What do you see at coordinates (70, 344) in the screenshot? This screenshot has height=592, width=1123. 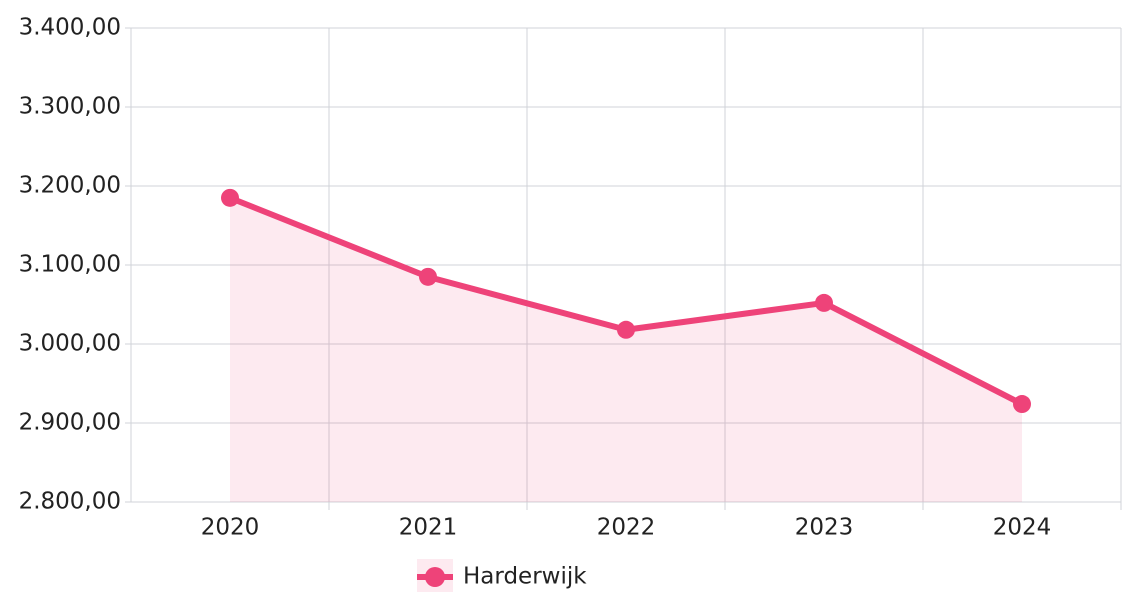 I see `y-tick-label: 3.000,00` at bounding box center [70, 344].